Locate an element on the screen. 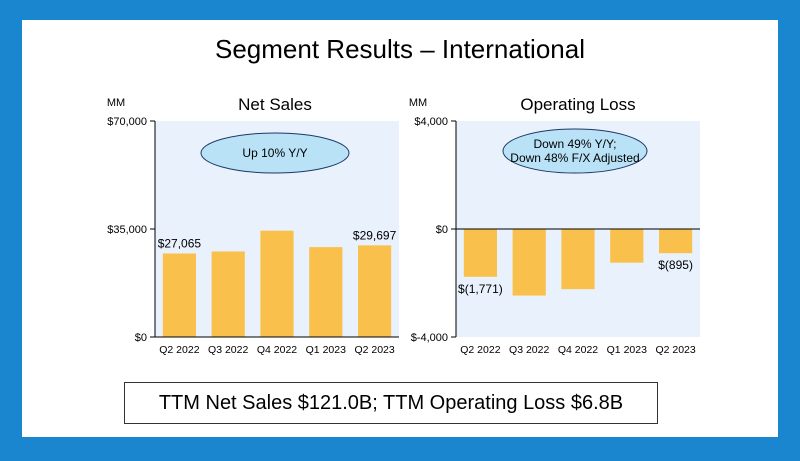 The height and width of the screenshot is (461, 800). chart1-data-label: $29,697 is located at coordinates (375, 235).